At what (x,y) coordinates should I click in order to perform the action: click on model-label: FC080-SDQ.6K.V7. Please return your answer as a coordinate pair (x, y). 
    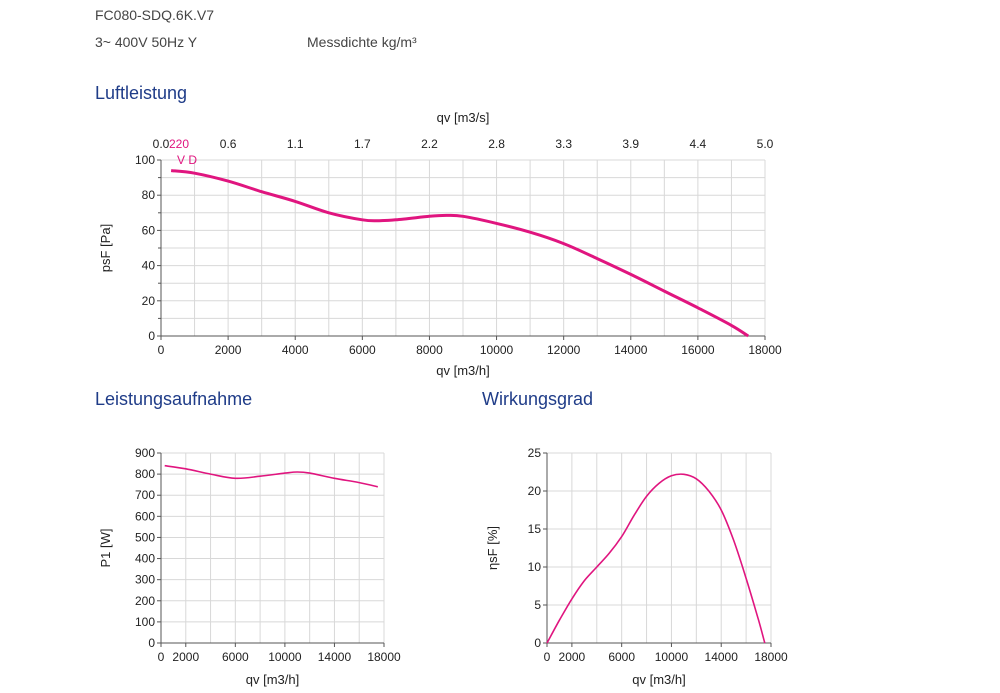
    Looking at the image, I should click on (155, 15).